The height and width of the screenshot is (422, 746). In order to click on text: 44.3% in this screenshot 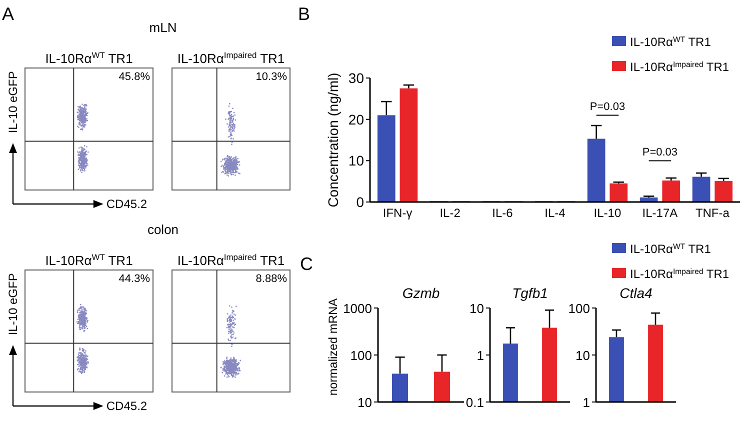, I will do `click(134, 279)`.